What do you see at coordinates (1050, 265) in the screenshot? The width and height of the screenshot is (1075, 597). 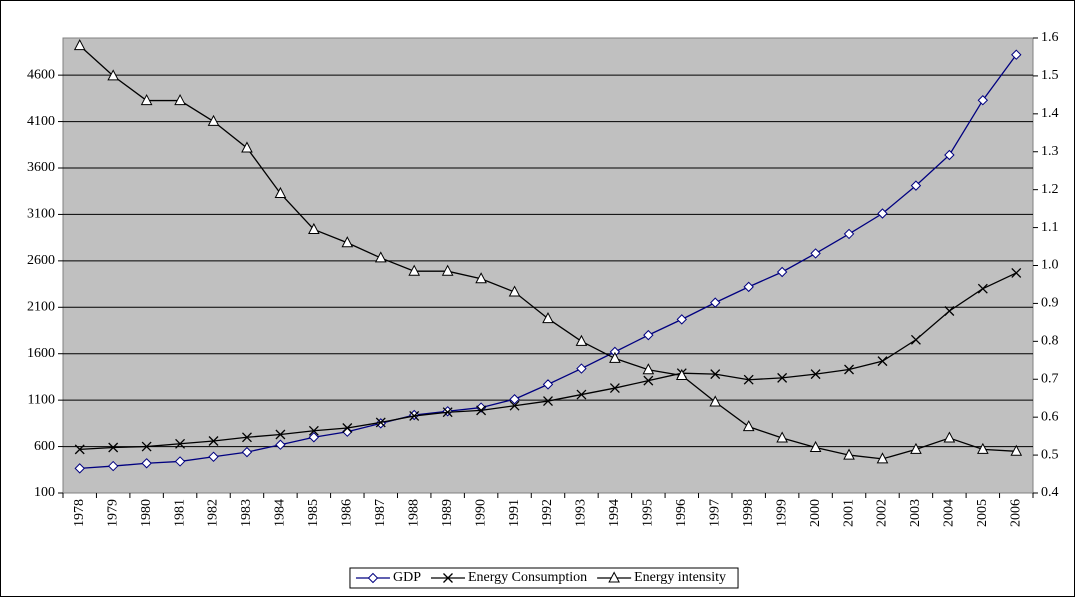 I see `y2-tick-label: 1.0` at bounding box center [1050, 265].